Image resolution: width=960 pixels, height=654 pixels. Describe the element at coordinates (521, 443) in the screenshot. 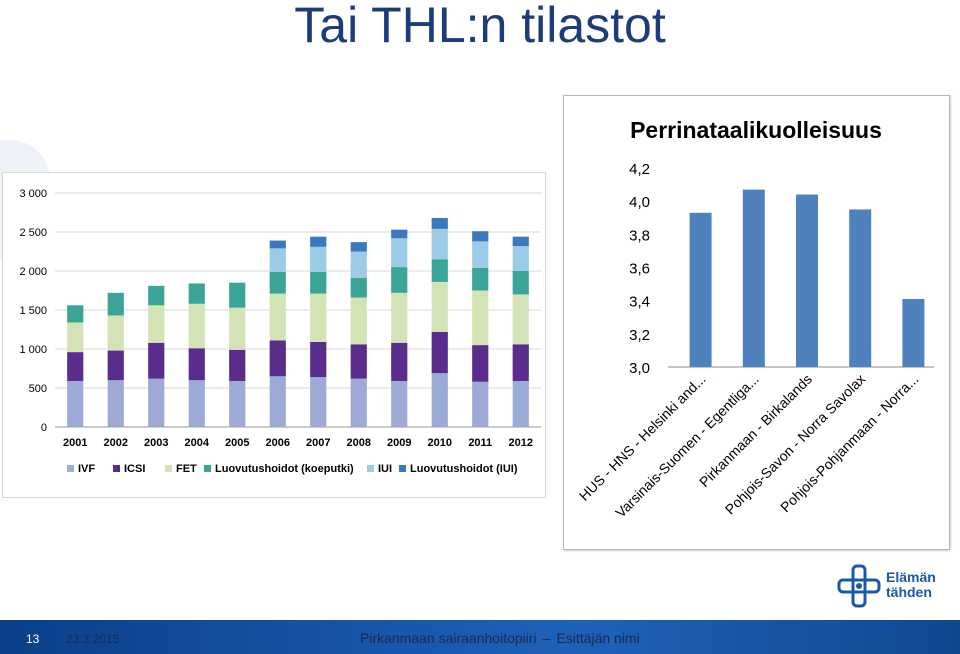

I see `x-tick-label: 2012` at that location.